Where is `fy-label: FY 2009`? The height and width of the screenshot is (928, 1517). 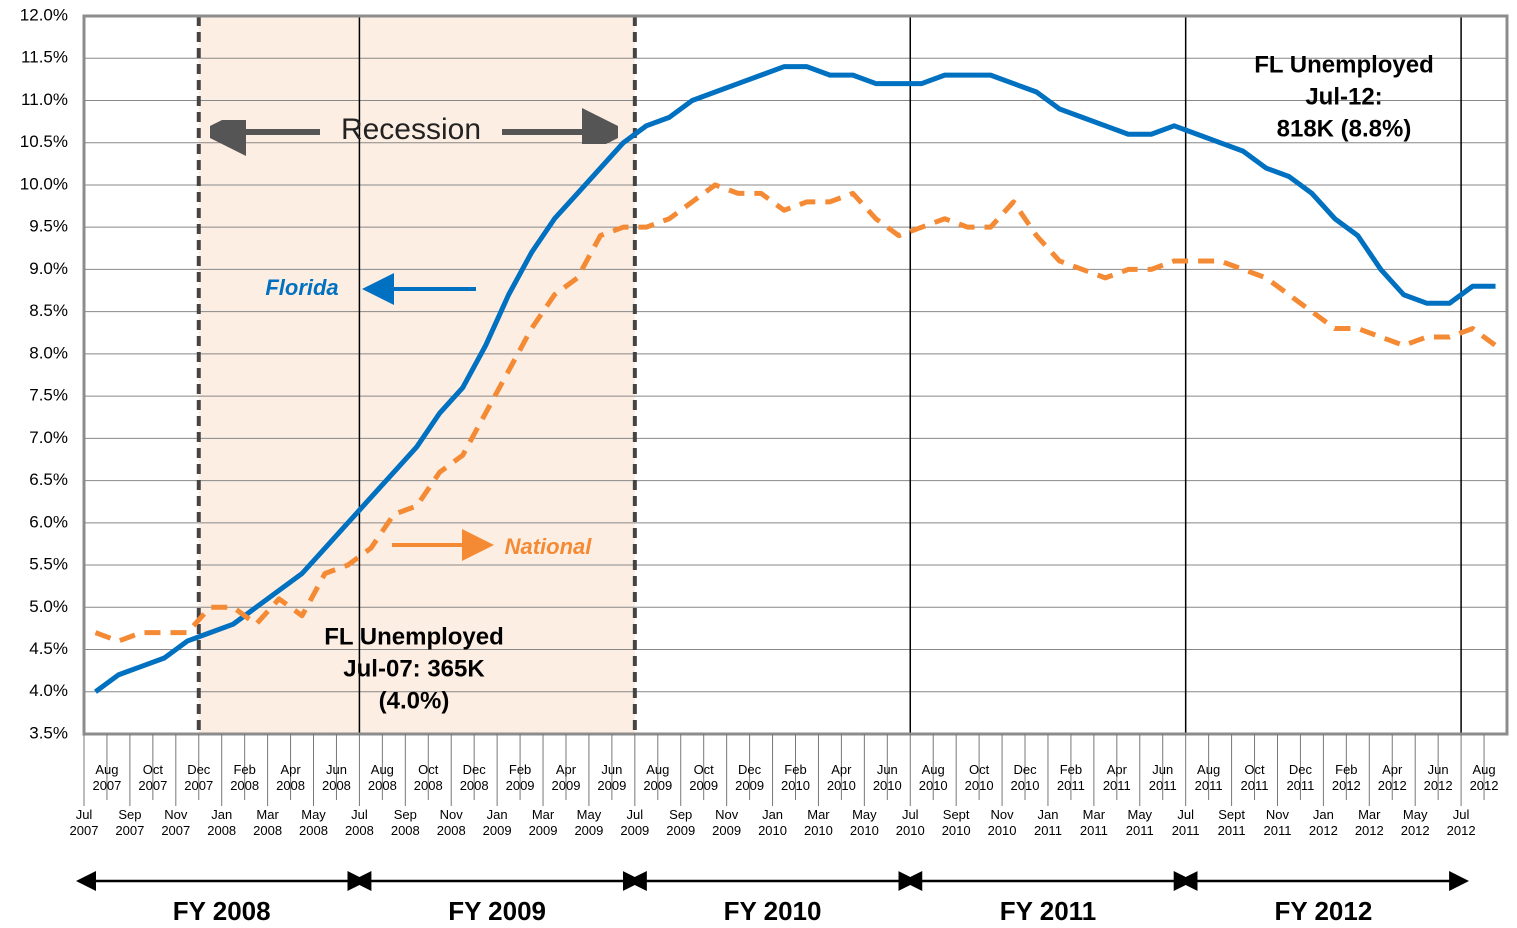 fy-label: FY 2009 is located at coordinates (497, 911).